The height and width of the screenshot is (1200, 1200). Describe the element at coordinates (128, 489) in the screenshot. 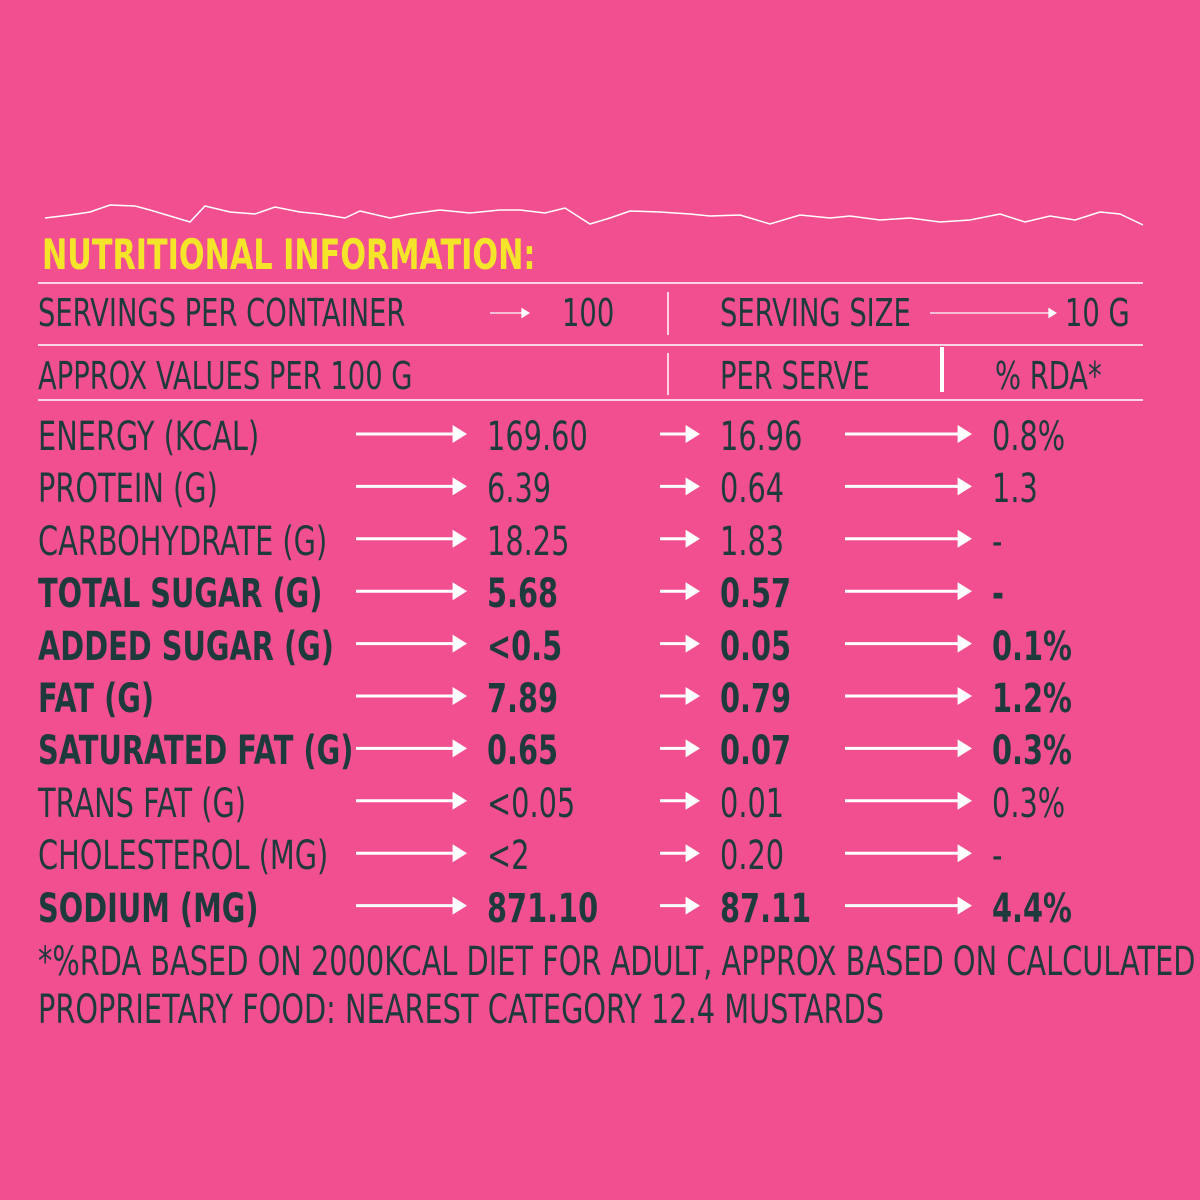

I see `nutrient-name: PROTEIN (G)` at that location.